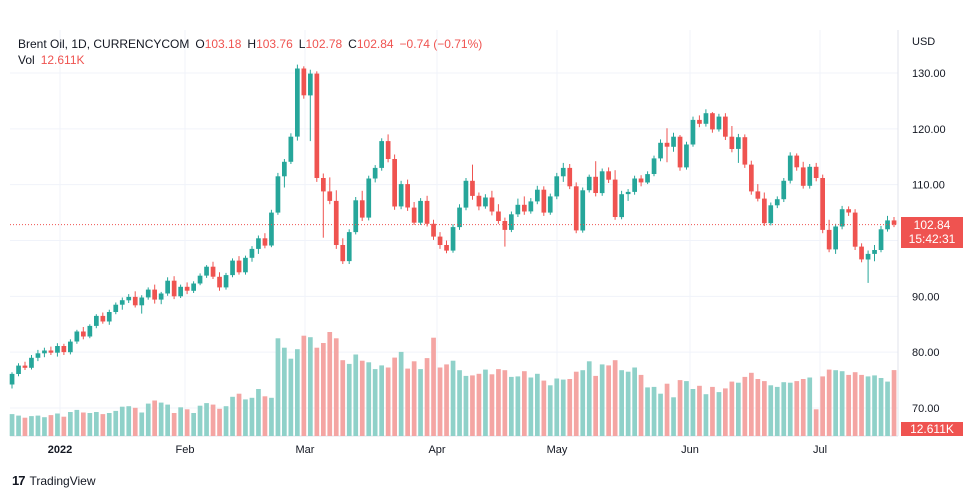 The height and width of the screenshot is (498, 979). Describe the element at coordinates (104, 44) in the screenshot. I see `symbol-title: Brent Oil, 1D, CURRENCYCOM` at that location.